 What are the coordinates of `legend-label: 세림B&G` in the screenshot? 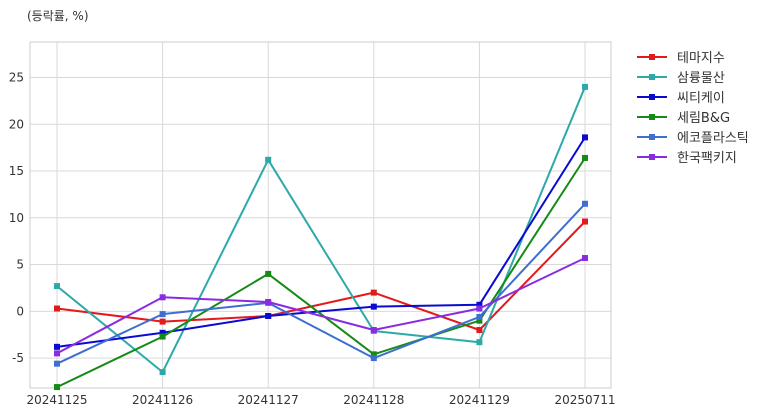 It's located at (703, 118).